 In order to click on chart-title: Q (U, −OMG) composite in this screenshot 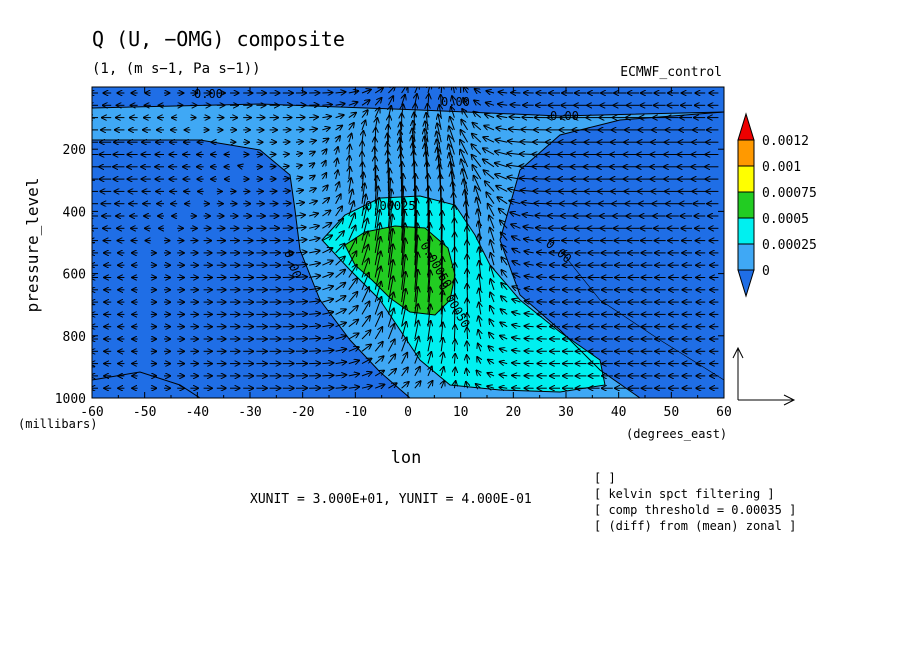, I will do `click(218, 39)`.